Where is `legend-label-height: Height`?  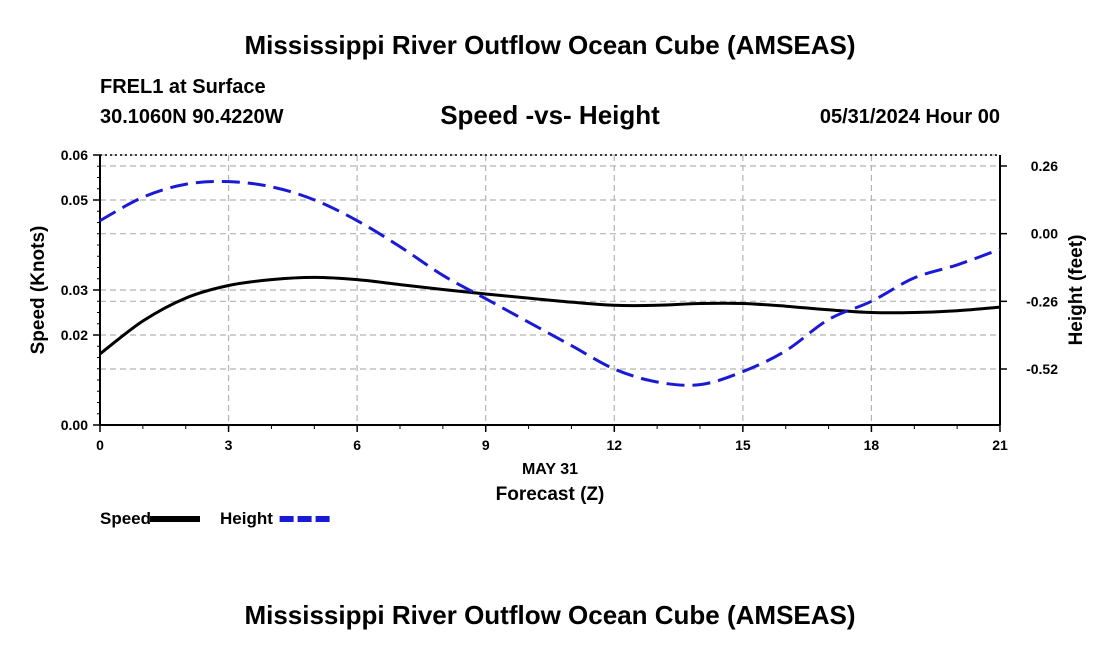 legend-label-height: Height is located at coordinates (246, 518).